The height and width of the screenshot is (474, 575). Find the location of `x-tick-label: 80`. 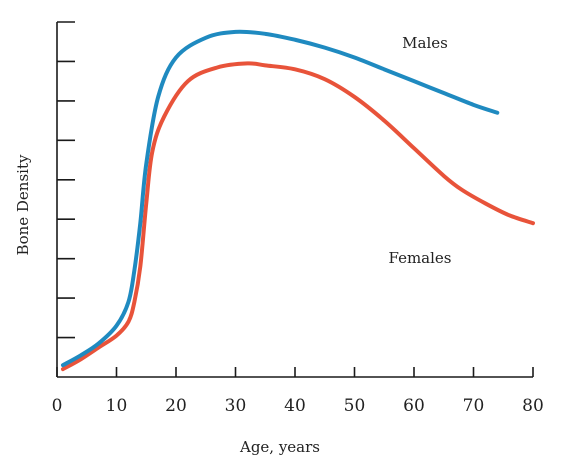

x-tick-label: 80 is located at coordinates (533, 406).